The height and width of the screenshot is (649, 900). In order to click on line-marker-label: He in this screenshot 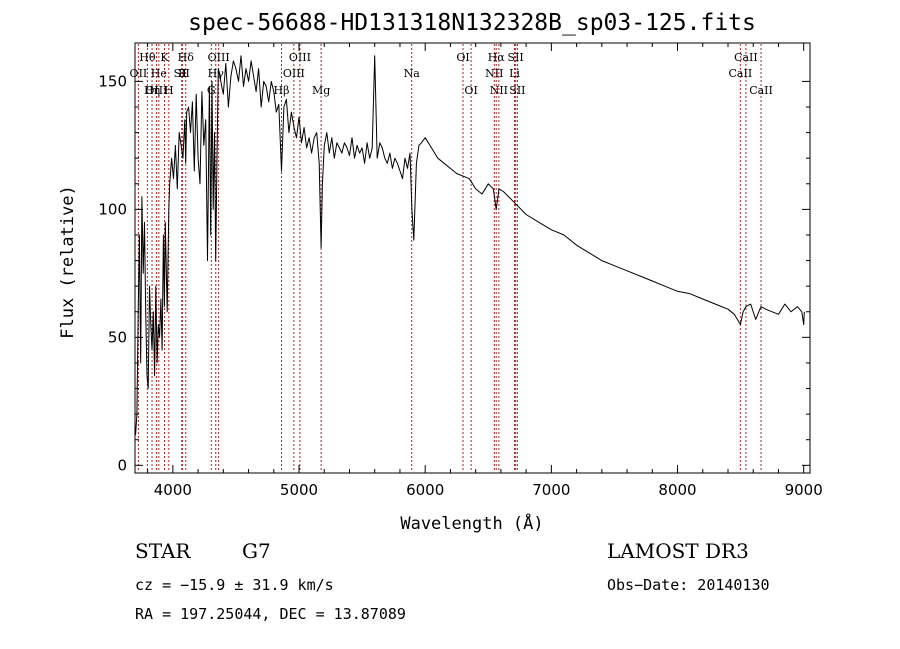, I will do `click(159, 73)`.